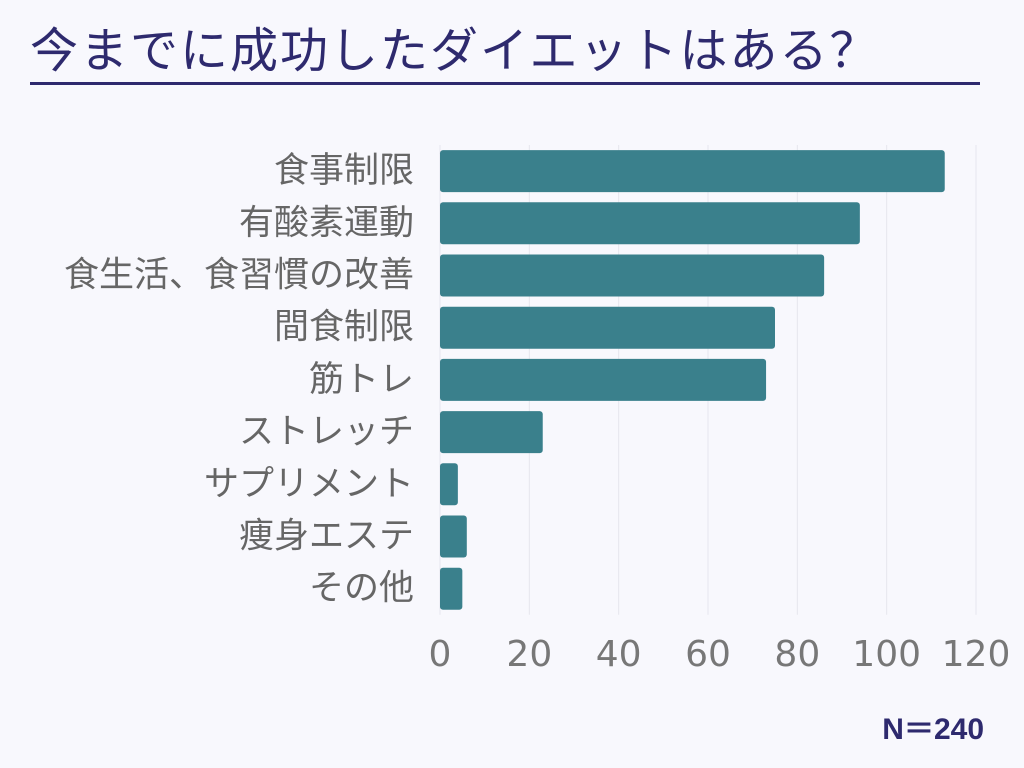  Describe the element at coordinates (309, 484) in the screenshot. I see `category-label: サプリメント` at that location.